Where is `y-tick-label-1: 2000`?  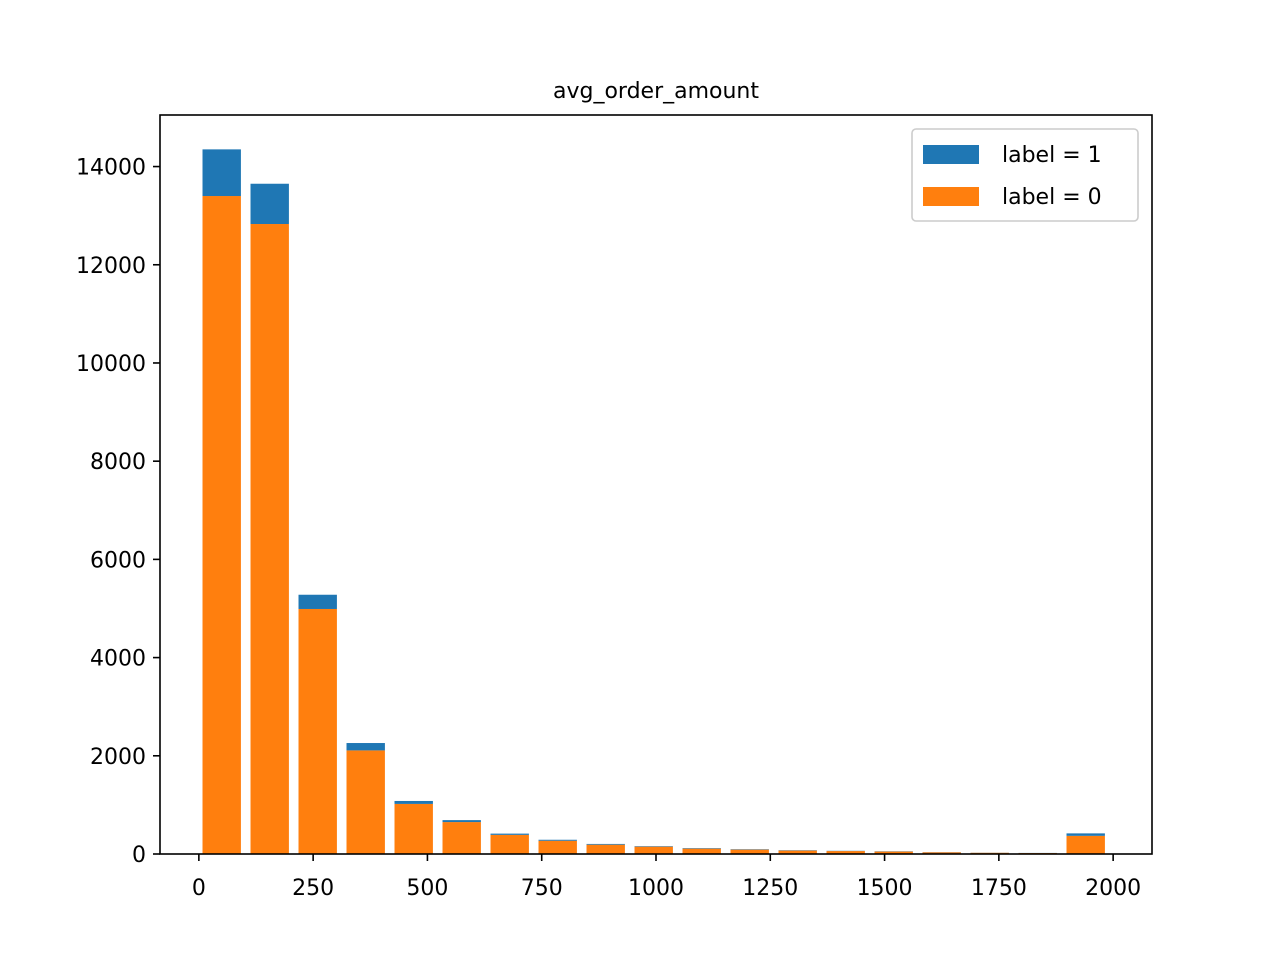 y-tick-label-1: 2000 is located at coordinates (118, 757).